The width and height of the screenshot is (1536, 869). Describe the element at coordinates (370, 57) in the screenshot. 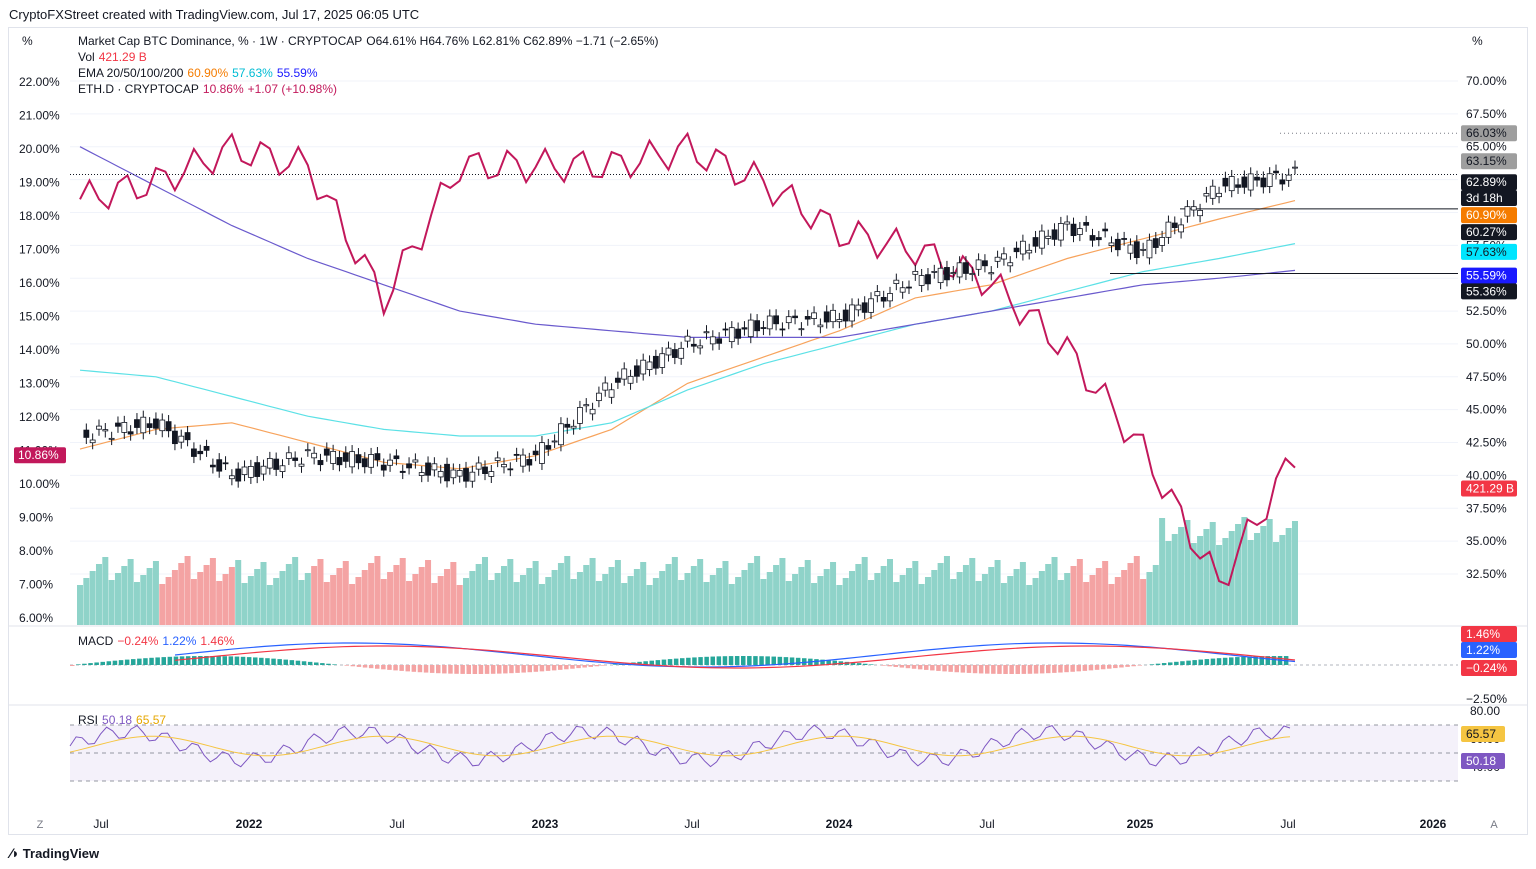

I see `legend-volume-row: Vol 421.29 B` at that location.